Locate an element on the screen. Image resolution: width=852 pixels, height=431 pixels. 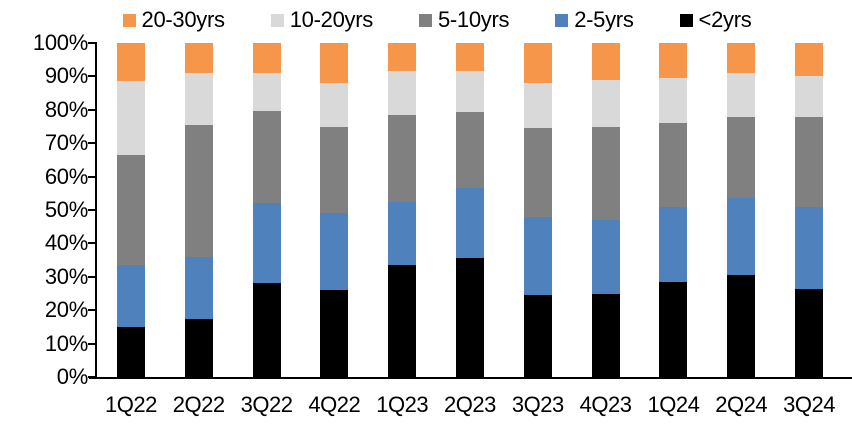
bar-3q24 is located at coordinates (809, 210).